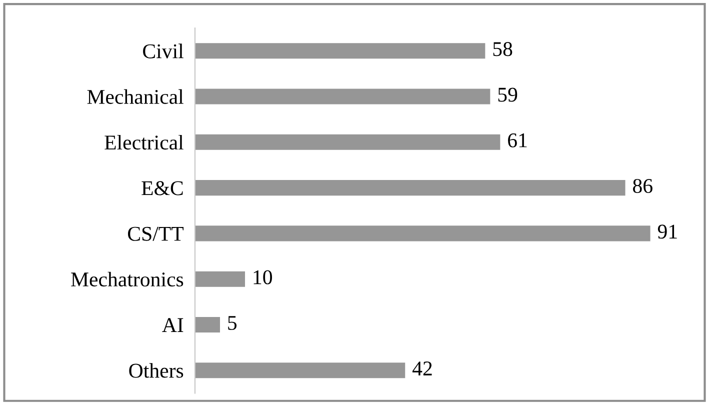 The image size is (709, 407). What do you see at coordinates (502, 49) in the screenshot?
I see `data-label: 58` at bounding box center [502, 49].